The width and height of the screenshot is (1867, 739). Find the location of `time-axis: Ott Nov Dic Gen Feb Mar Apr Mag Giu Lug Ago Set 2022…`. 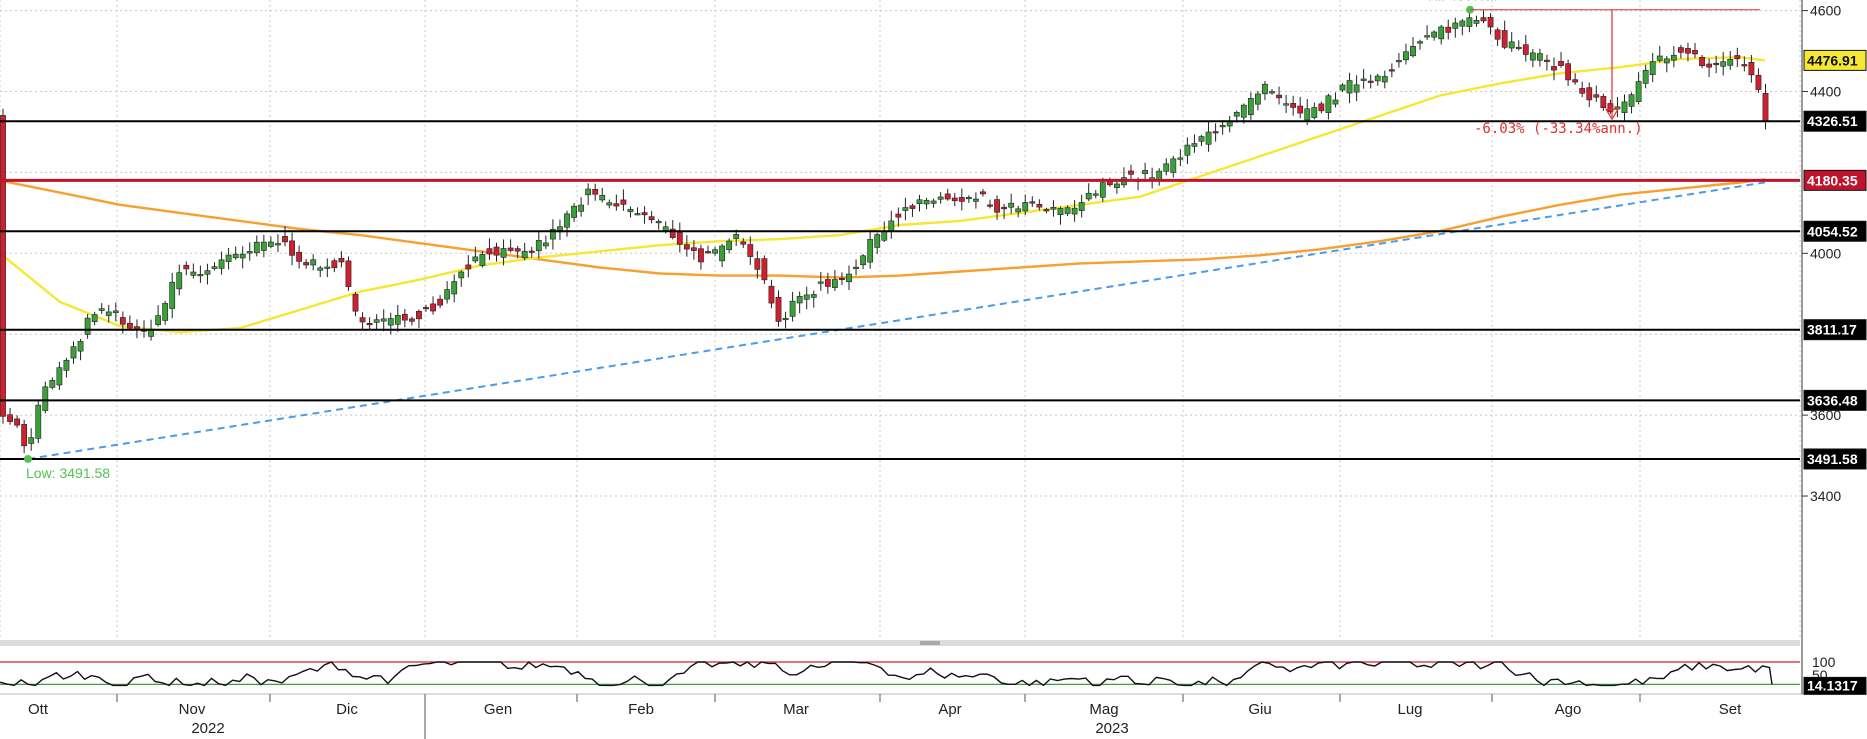

time-axis: Ott Nov Dic Gen Feb Mar Apr Mag Giu Lug Ago Set 2022… is located at coordinates (885, 716).